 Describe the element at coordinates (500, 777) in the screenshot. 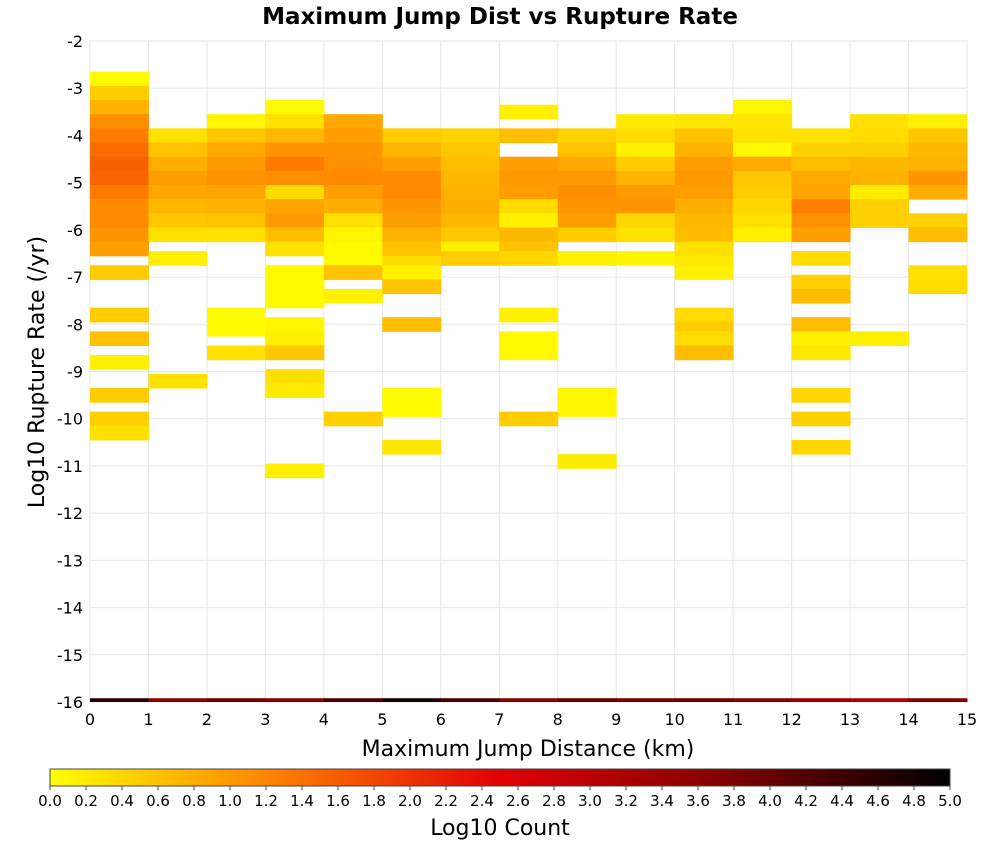

I see `colorbar` at that location.